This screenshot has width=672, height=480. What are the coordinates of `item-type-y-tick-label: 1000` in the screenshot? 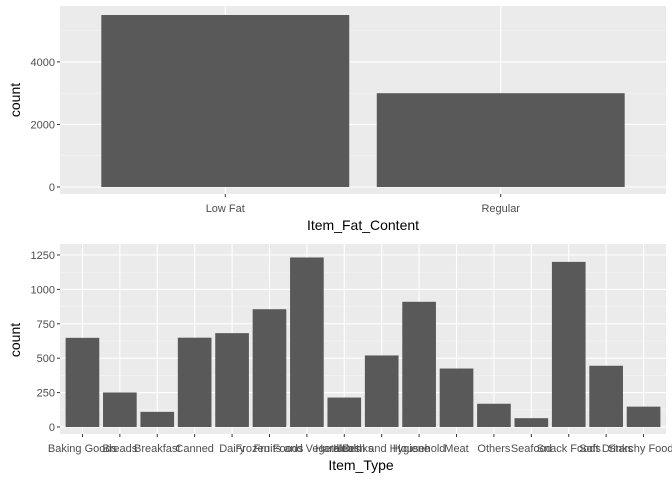 It's located at (43, 290).